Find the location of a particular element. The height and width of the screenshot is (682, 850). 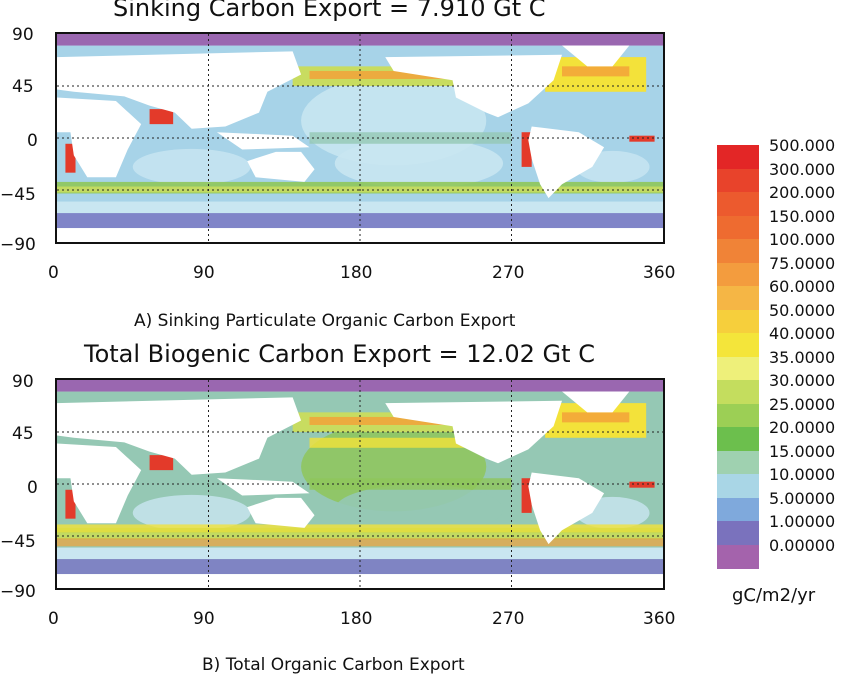

legend-label: 500.000 is located at coordinates (802, 145).